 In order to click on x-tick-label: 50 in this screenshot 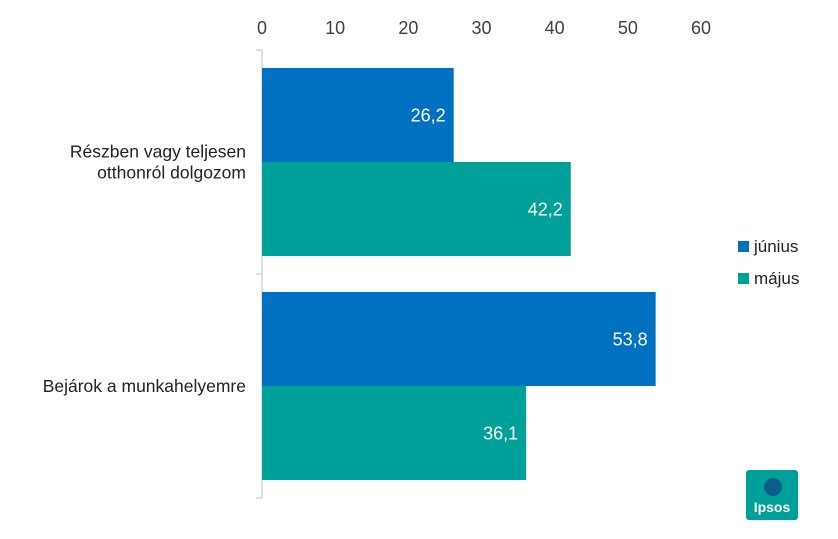, I will do `click(628, 28)`.